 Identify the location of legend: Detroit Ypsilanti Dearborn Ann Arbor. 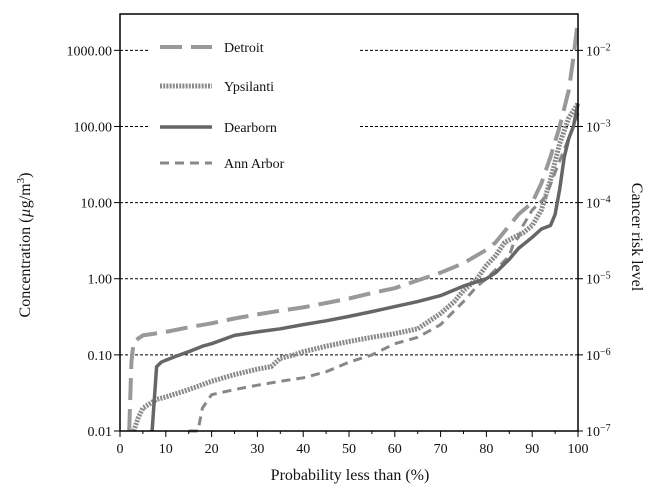
(222, 106).